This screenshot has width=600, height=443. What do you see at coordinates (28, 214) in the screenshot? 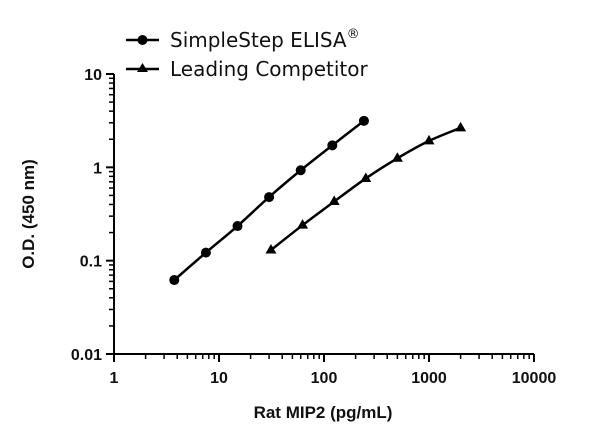
I see `y-axis-title: O.D. (450 nm)` at bounding box center [28, 214].